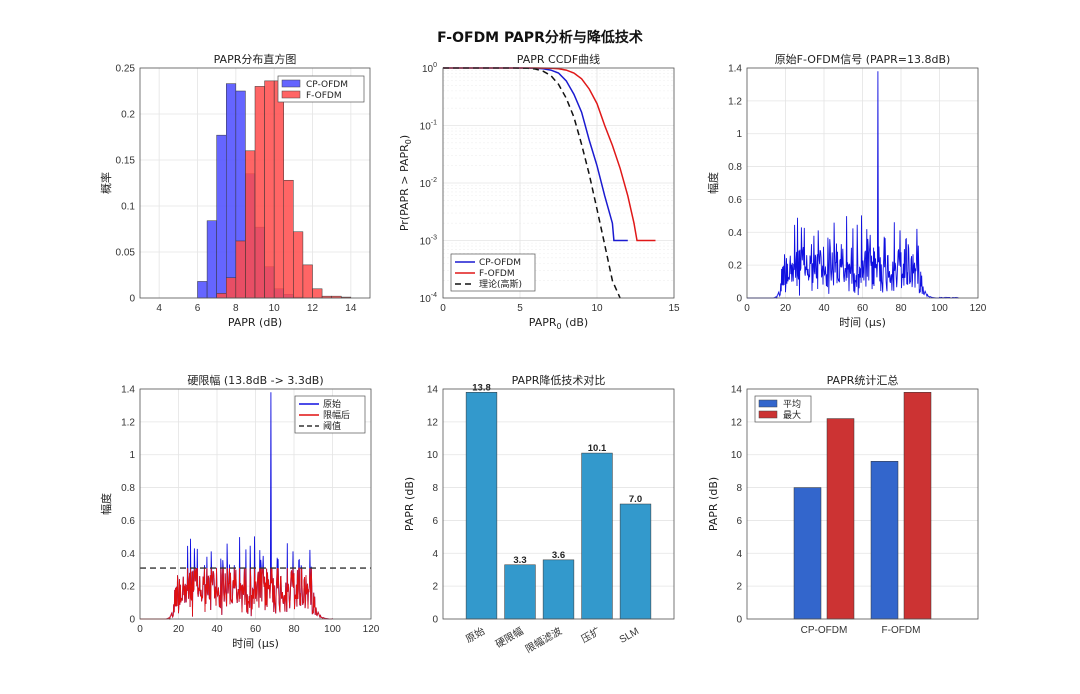 Image resolution: width=1080 pixels, height=694 pixels. Describe the element at coordinates (106, 183) in the screenshot. I see `hist-ylabel: 概率` at that location.